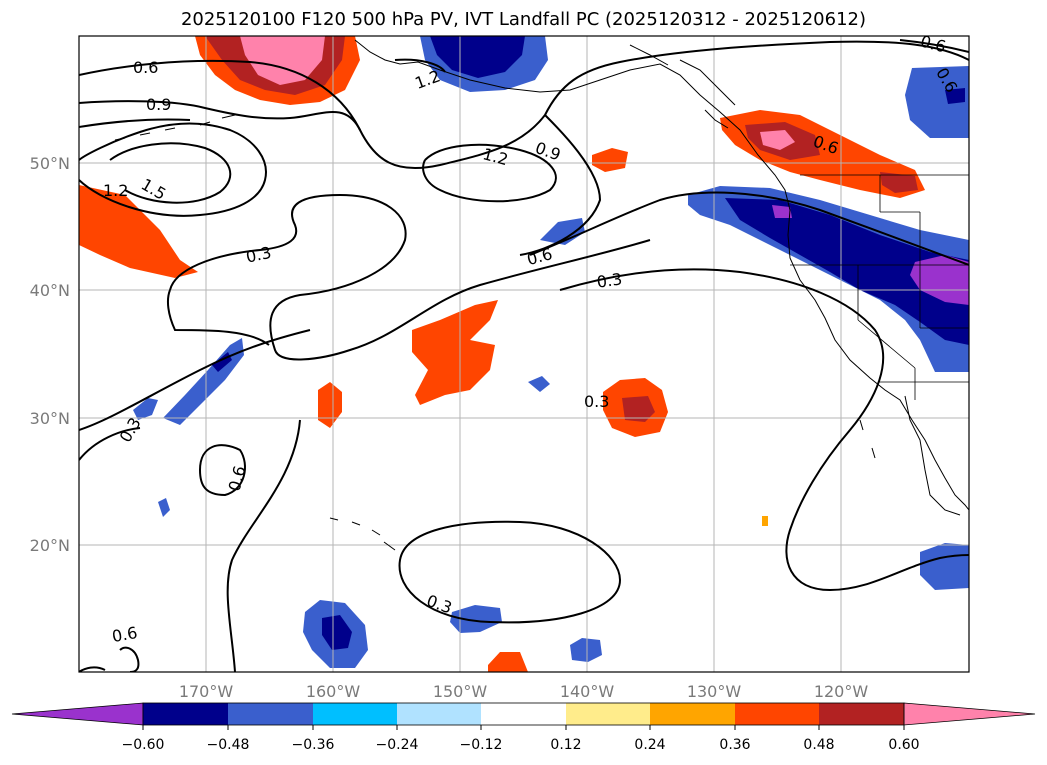 This screenshot has height=765, width=1047. What do you see at coordinates (50, 290) in the screenshot?
I see `lat-tick: 40°N` at bounding box center [50, 290].